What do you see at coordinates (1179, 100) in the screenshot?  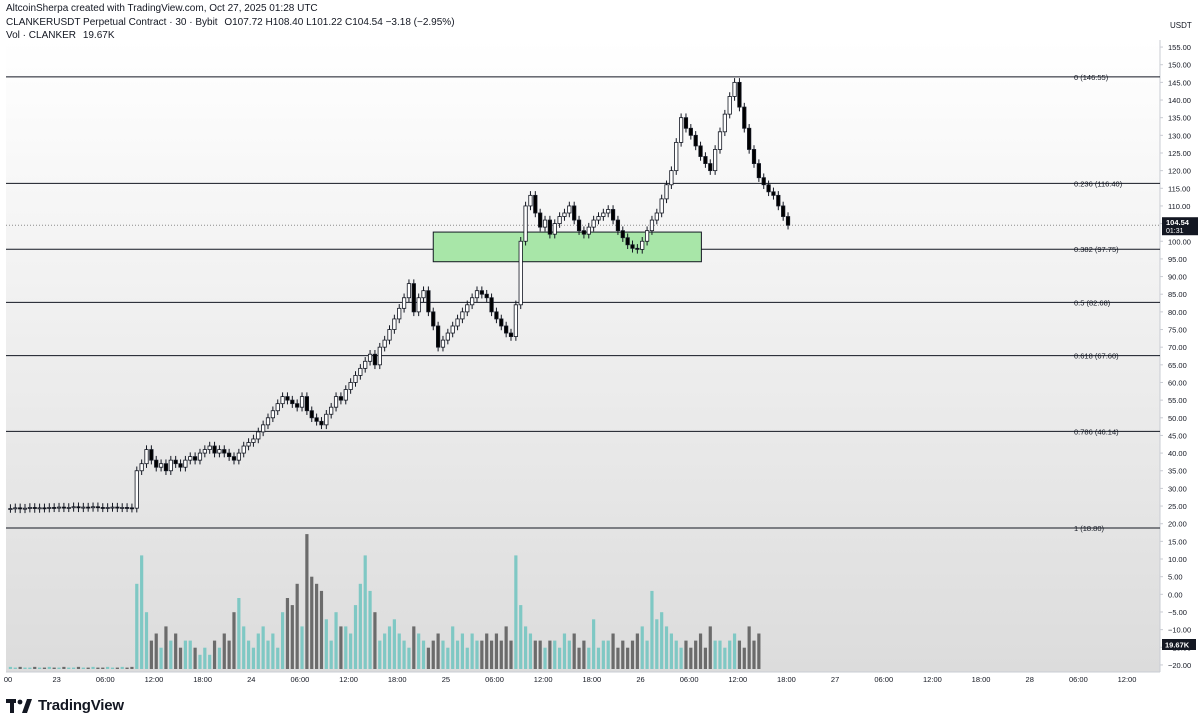 I see `y-tick-label: 140.00` at bounding box center [1179, 100].